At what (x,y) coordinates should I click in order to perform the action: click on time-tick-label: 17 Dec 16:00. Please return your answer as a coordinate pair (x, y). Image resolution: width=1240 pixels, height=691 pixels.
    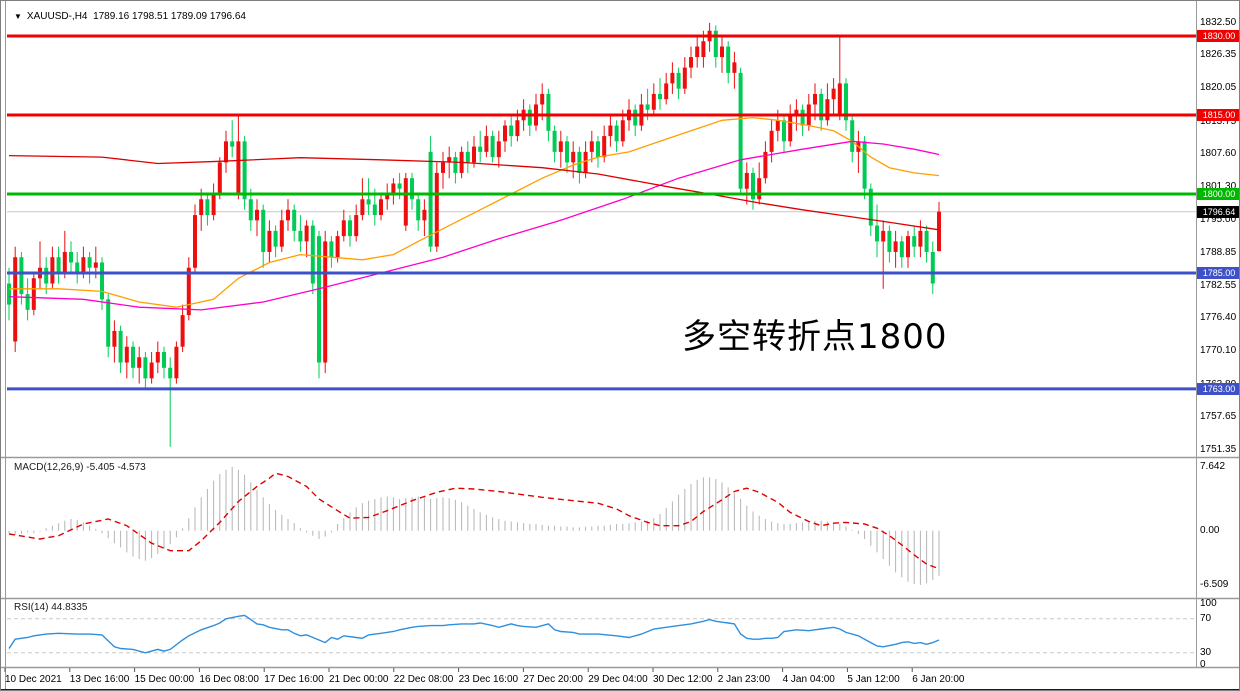
    Looking at the image, I should click on (294, 679).